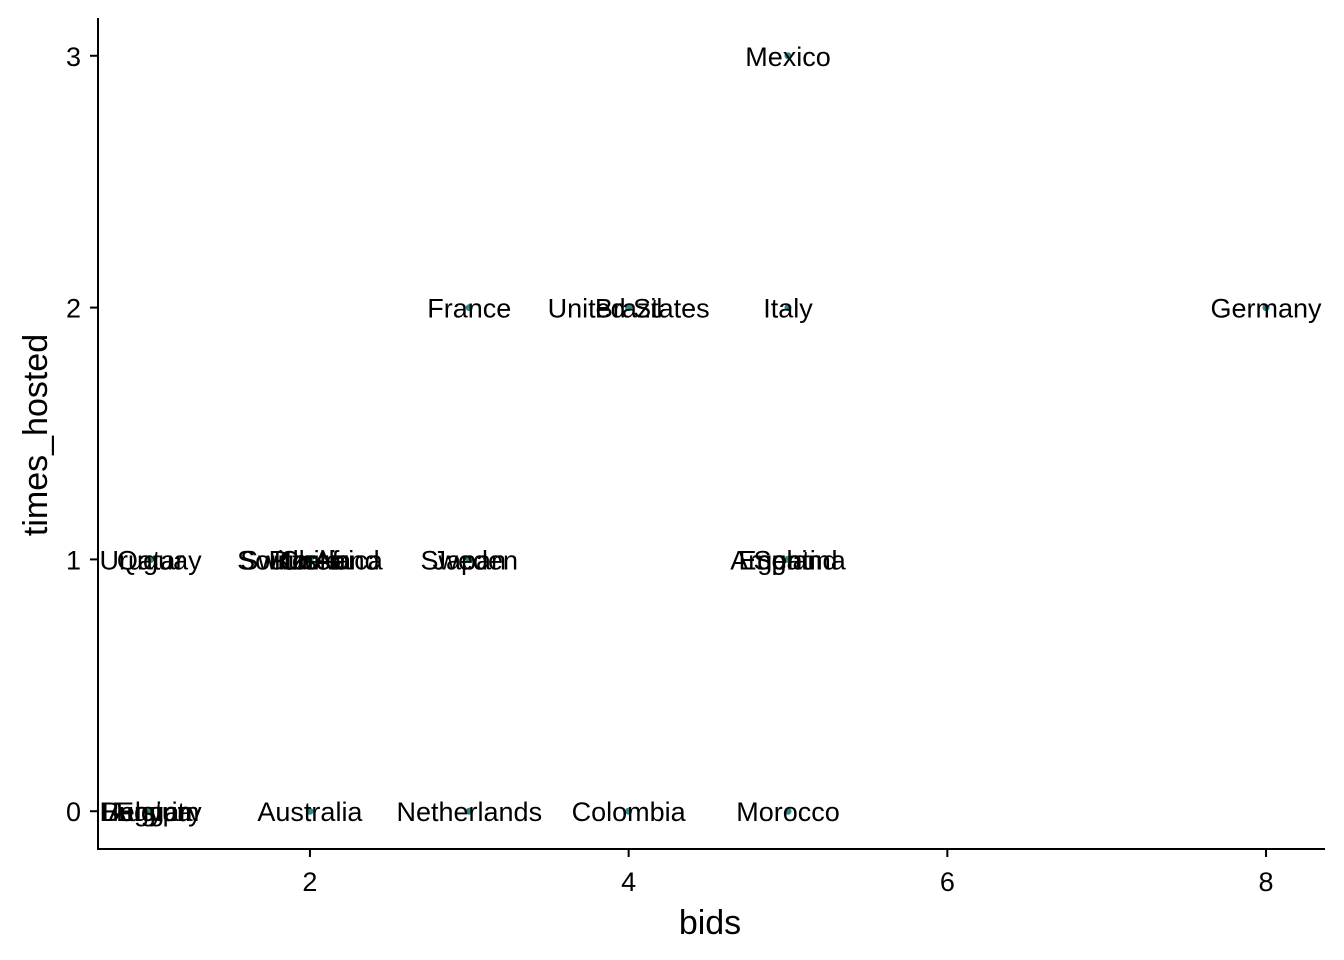 The height and width of the screenshot is (960, 1344). I want to click on point-label: United States, so click(629, 309).